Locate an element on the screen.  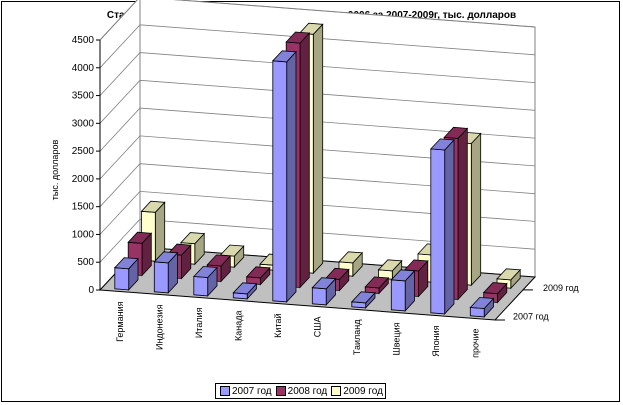
x-tick-label: Канада is located at coordinates (238, 326).